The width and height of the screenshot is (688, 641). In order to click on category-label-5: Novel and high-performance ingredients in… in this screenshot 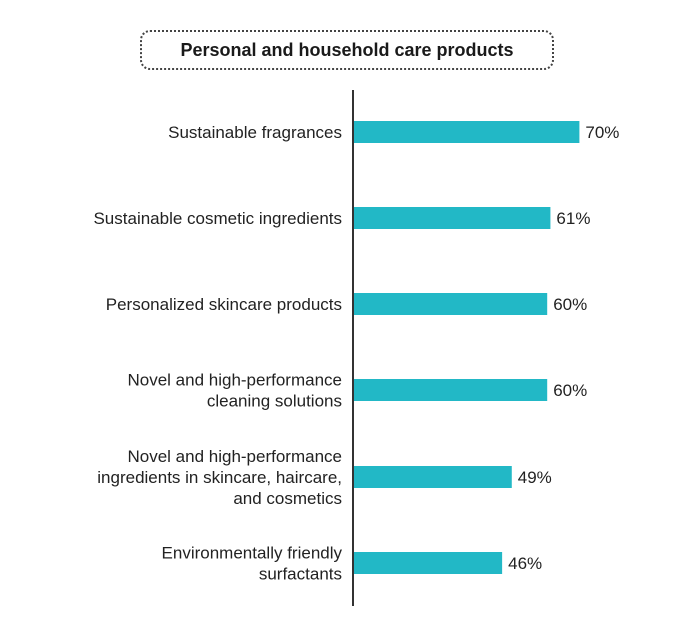, I will do `click(219, 477)`.